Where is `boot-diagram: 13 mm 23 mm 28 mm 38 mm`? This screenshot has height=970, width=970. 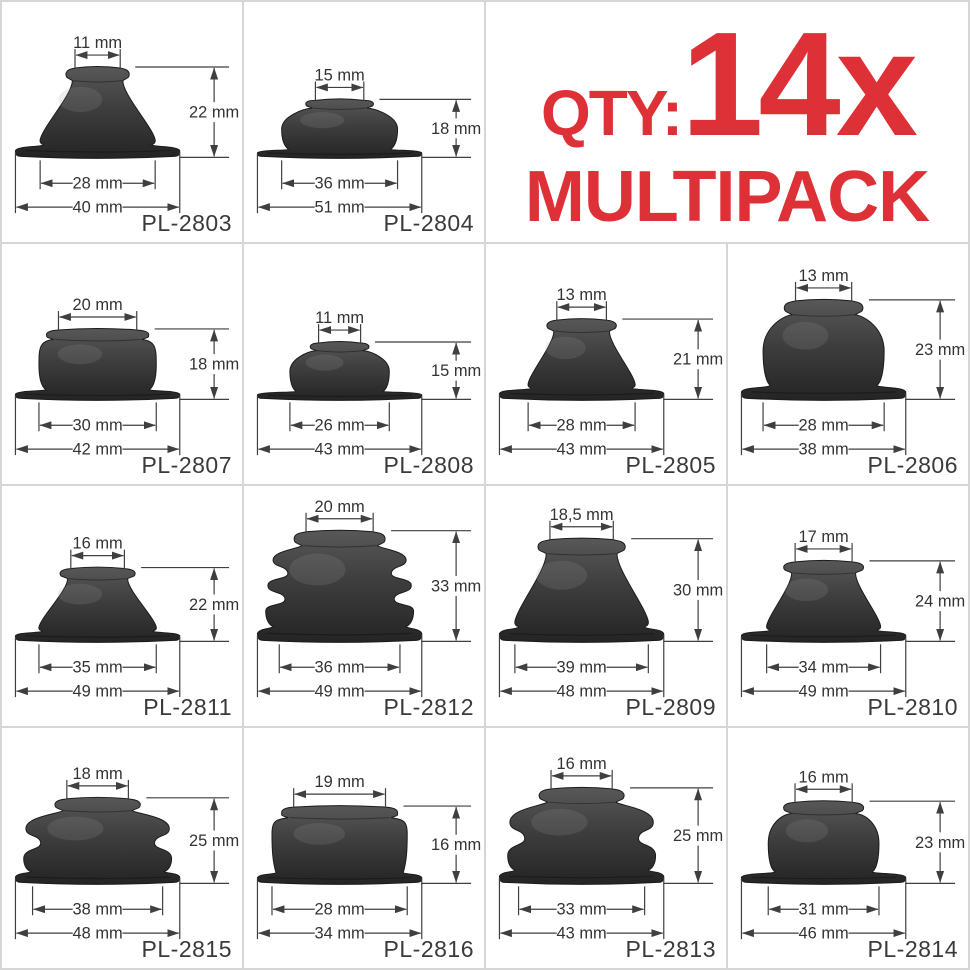 boot-diagram: 13 mm 23 mm 28 mm 38 mm is located at coordinates (852, 363).